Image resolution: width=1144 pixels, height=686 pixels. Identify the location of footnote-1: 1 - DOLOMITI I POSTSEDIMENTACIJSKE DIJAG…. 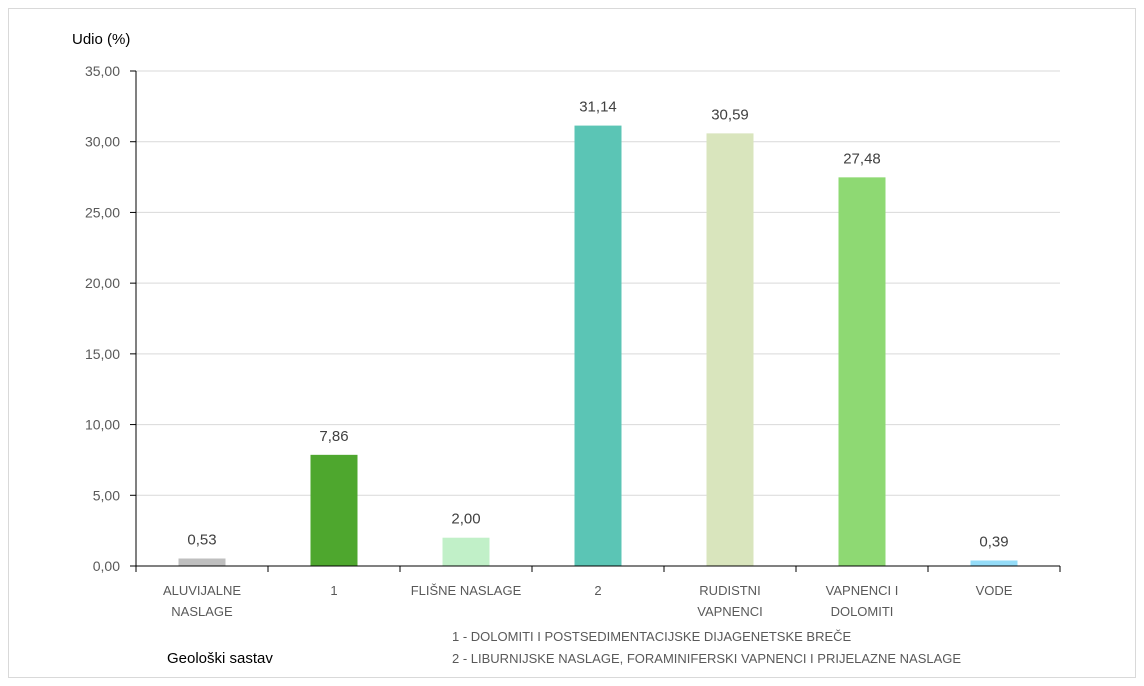
(652, 636).